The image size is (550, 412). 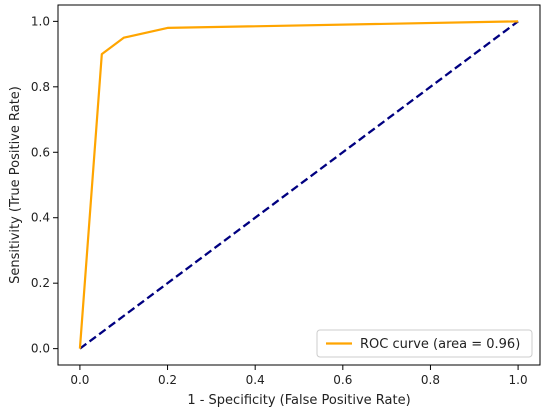 What do you see at coordinates (40, 21) in the screenshot?
I see `y-tick-label: 1.0` at bounding box center [40, 21].